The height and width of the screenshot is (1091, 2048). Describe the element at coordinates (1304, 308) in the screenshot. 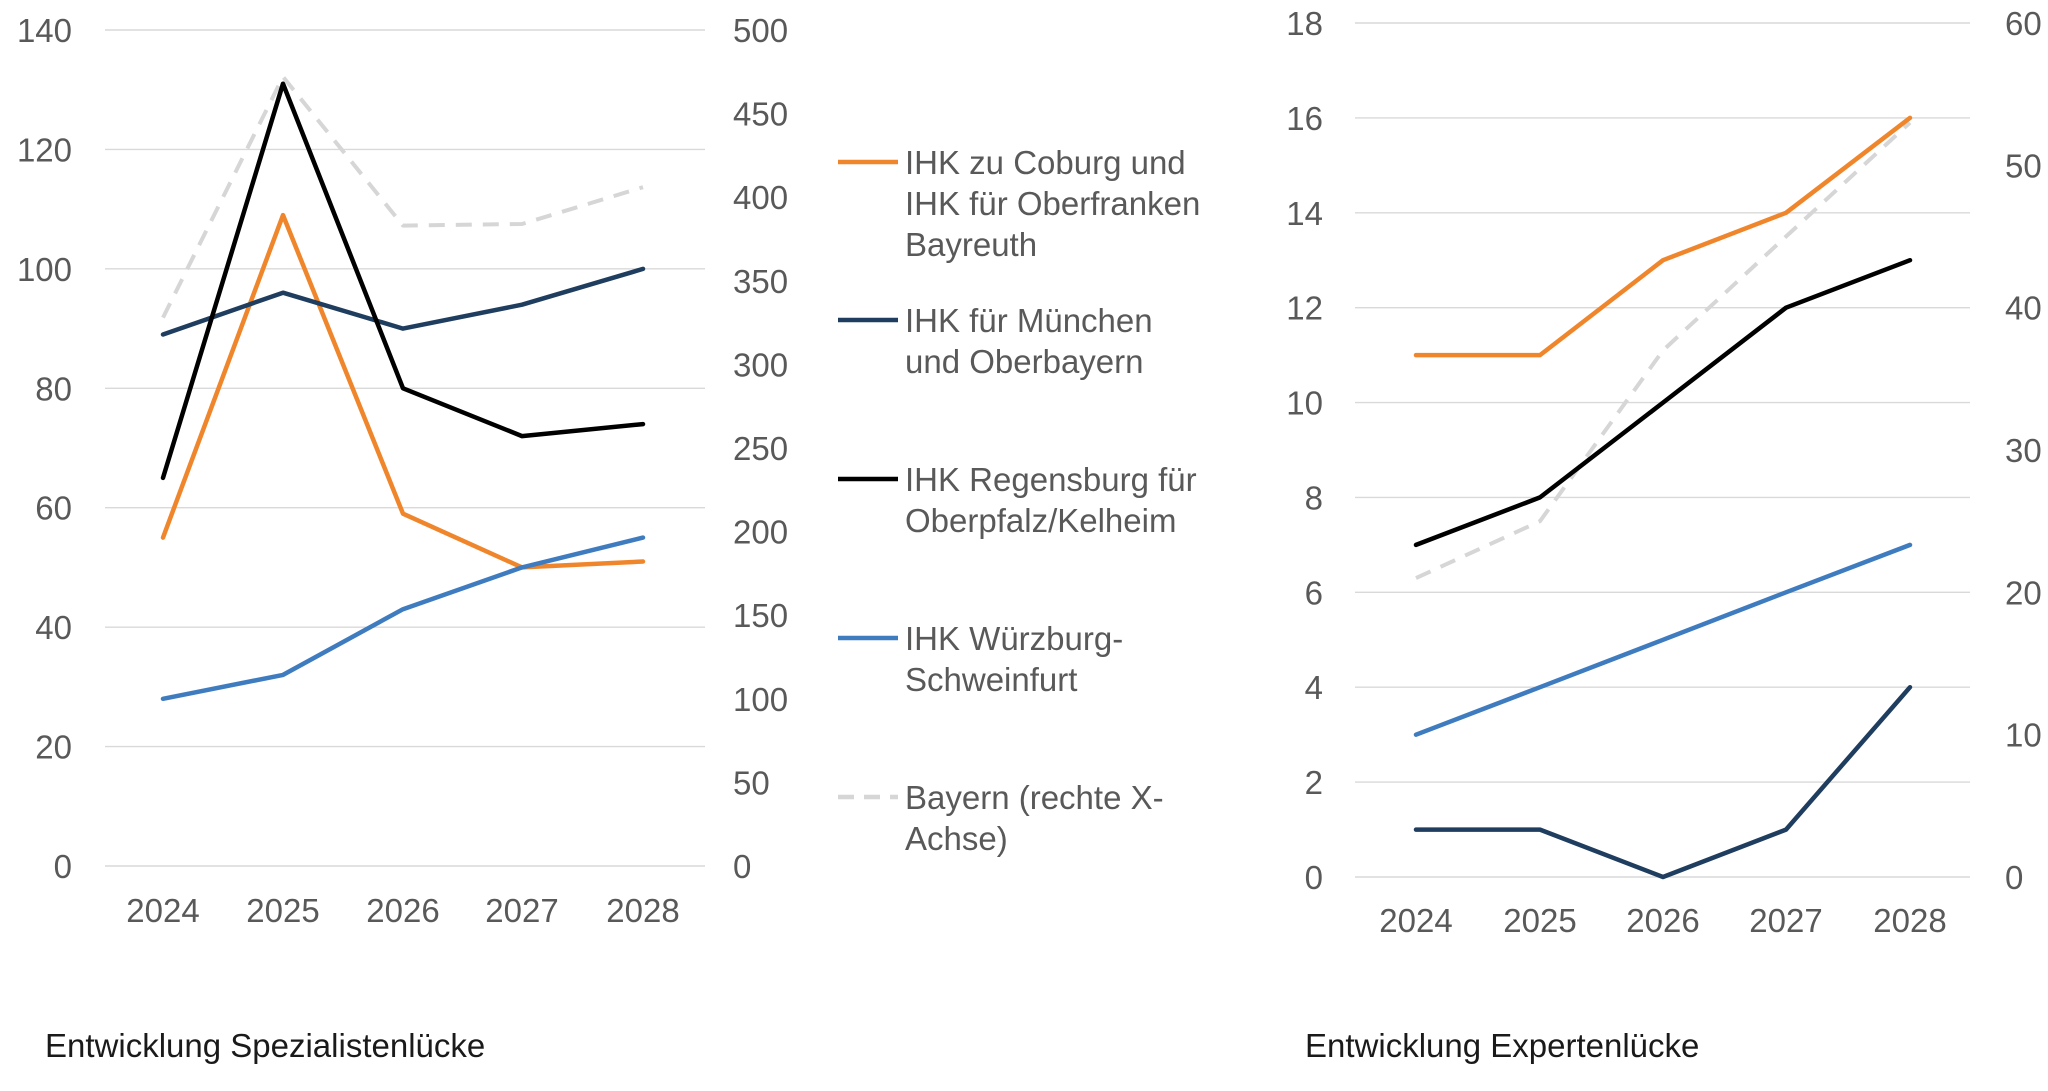

I see `y-left-tick-label: 12` at that location.